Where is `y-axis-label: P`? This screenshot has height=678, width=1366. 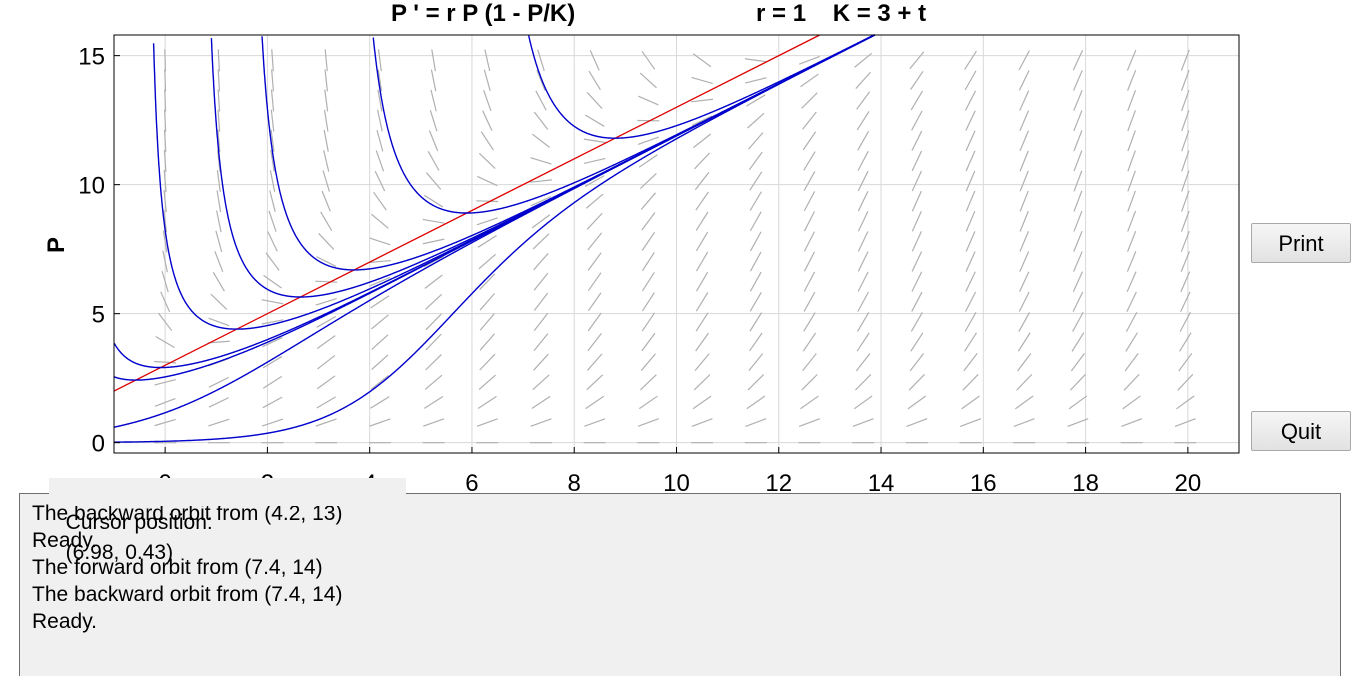 y-axis-label: P is located at coordinates (56, 245).